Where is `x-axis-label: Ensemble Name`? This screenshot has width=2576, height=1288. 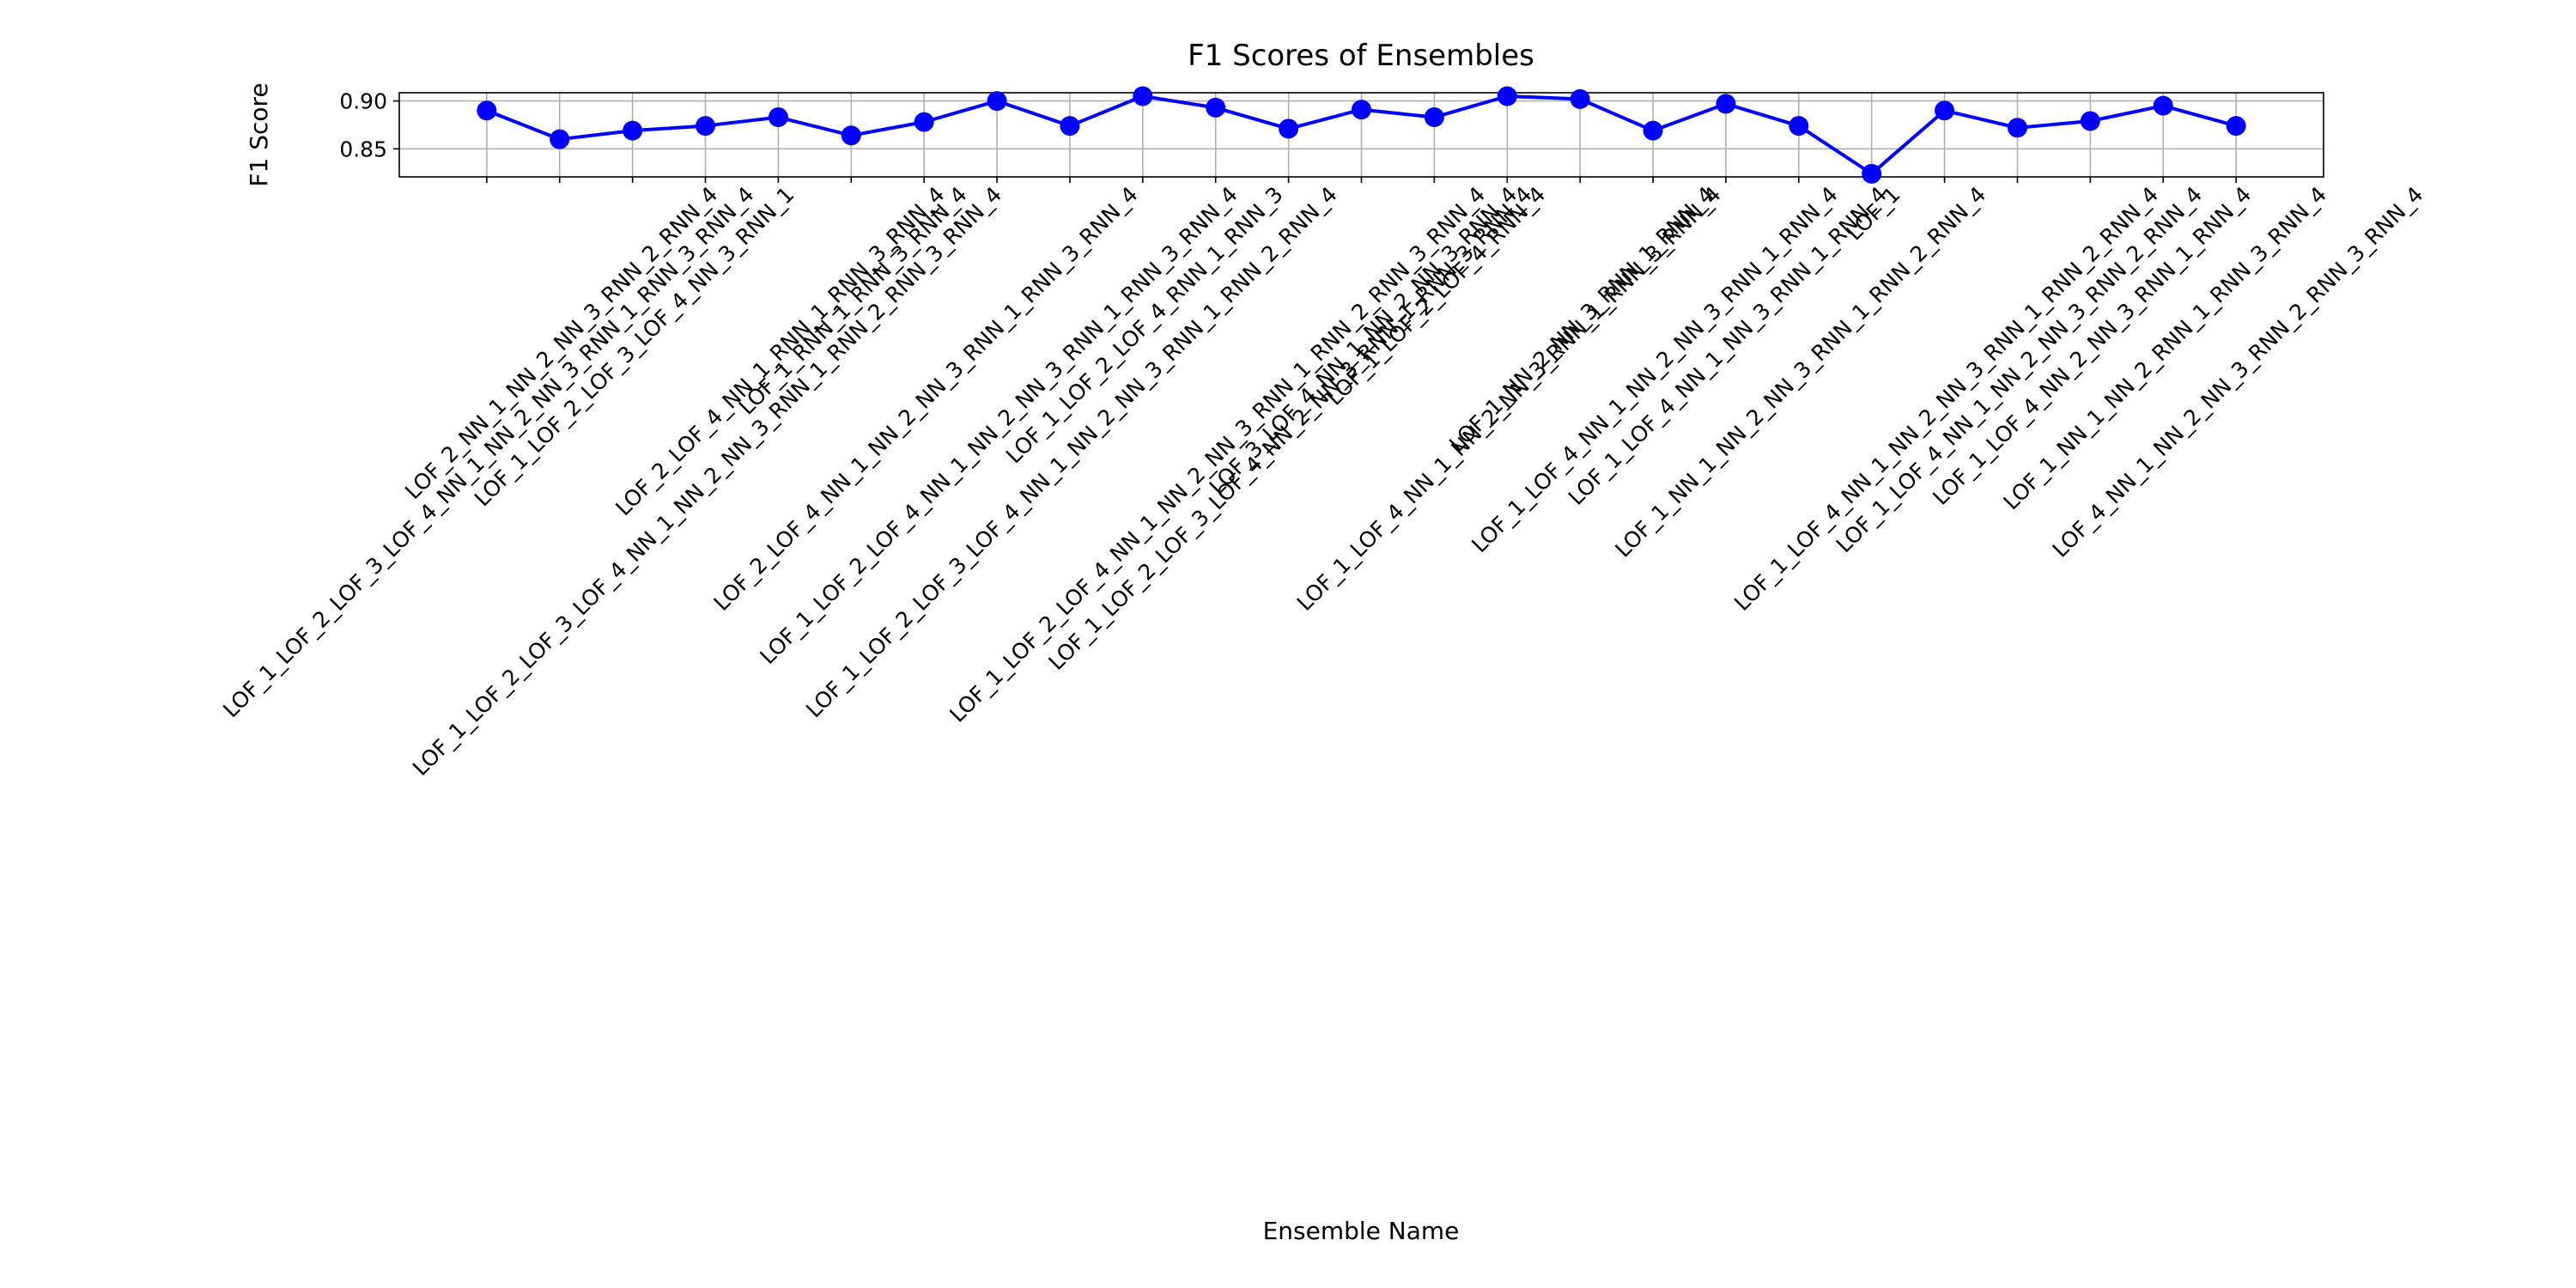
x-axis-label: Ensemble Name is located at coordinates (1361, 1231).